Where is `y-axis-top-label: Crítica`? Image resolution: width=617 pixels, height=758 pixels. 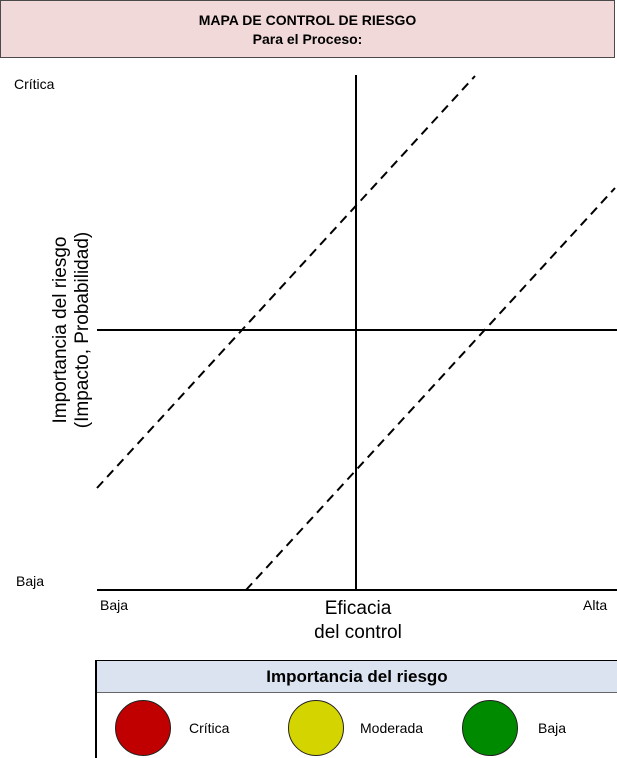 y-axis-top-label: Crítica is located at coordinates (34, 84).